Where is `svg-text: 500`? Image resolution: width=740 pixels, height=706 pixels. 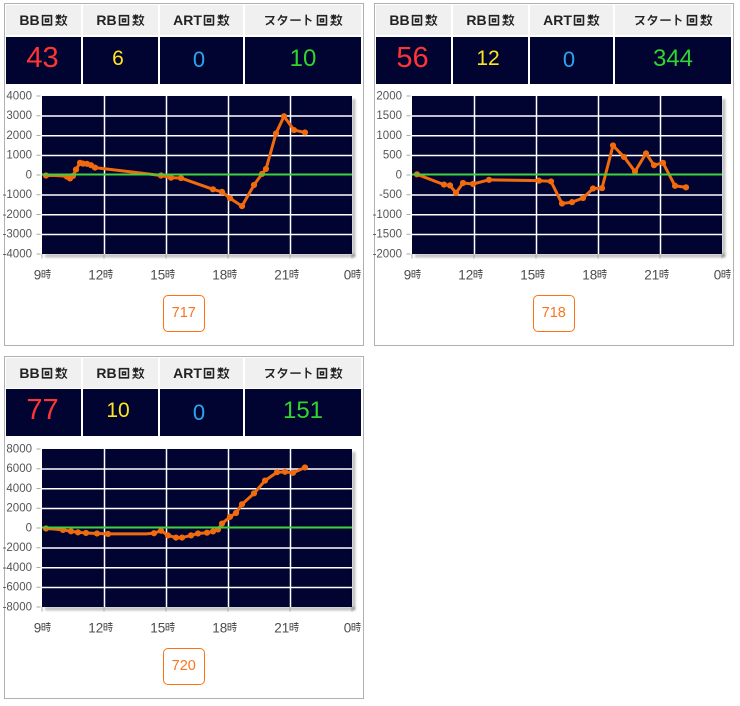 svg-text: 500 is located at coordinates (392, 156).